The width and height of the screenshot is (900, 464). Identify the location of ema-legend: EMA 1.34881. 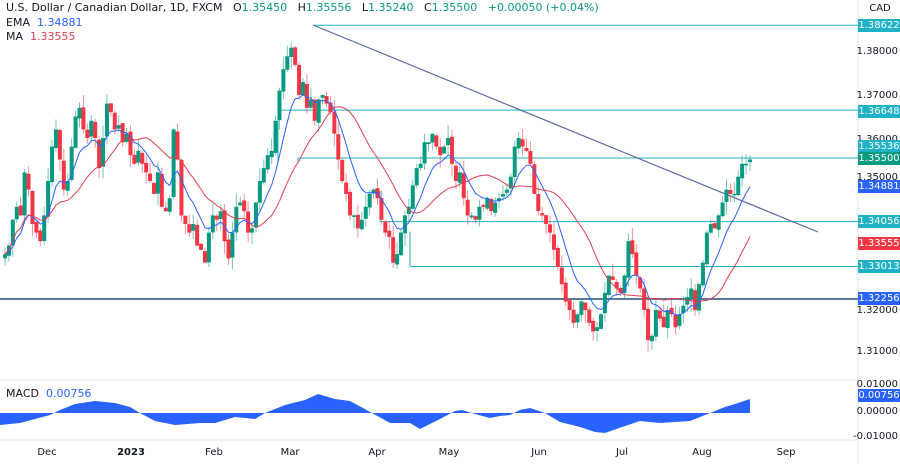
(44, 22).